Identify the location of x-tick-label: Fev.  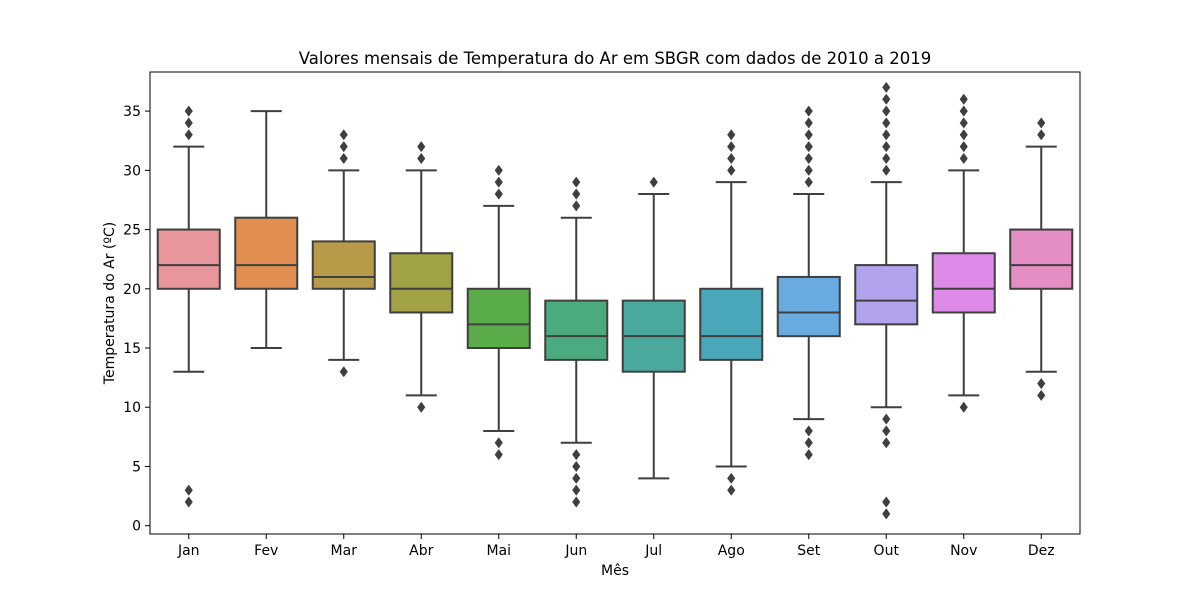
(266, 551).